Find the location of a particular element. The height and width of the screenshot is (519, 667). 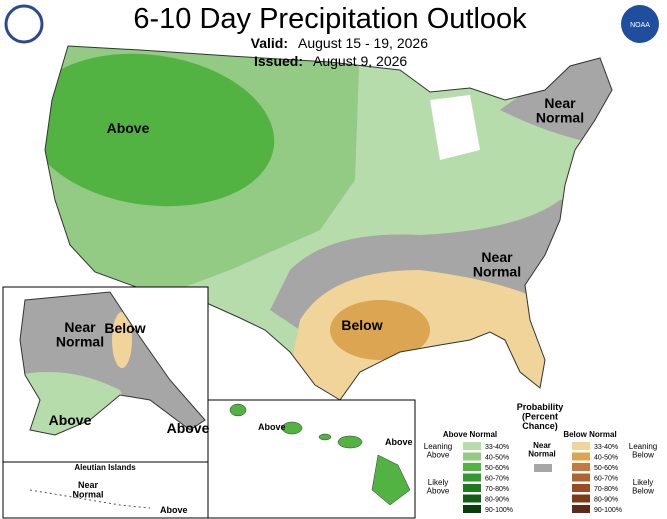

legend-header: Below Normal is located at coordinates (589, 434).